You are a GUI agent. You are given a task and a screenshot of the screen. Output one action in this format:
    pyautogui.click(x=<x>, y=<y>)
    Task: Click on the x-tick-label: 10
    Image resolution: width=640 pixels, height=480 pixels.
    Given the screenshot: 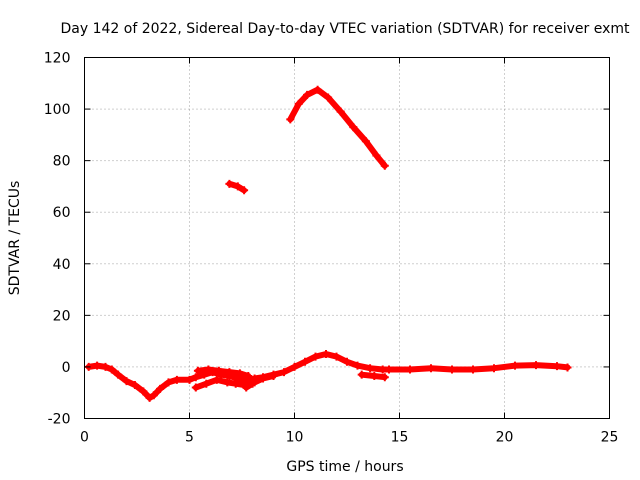 What is the action you would take?
    pyautogui.click(x=295, y=438)
    